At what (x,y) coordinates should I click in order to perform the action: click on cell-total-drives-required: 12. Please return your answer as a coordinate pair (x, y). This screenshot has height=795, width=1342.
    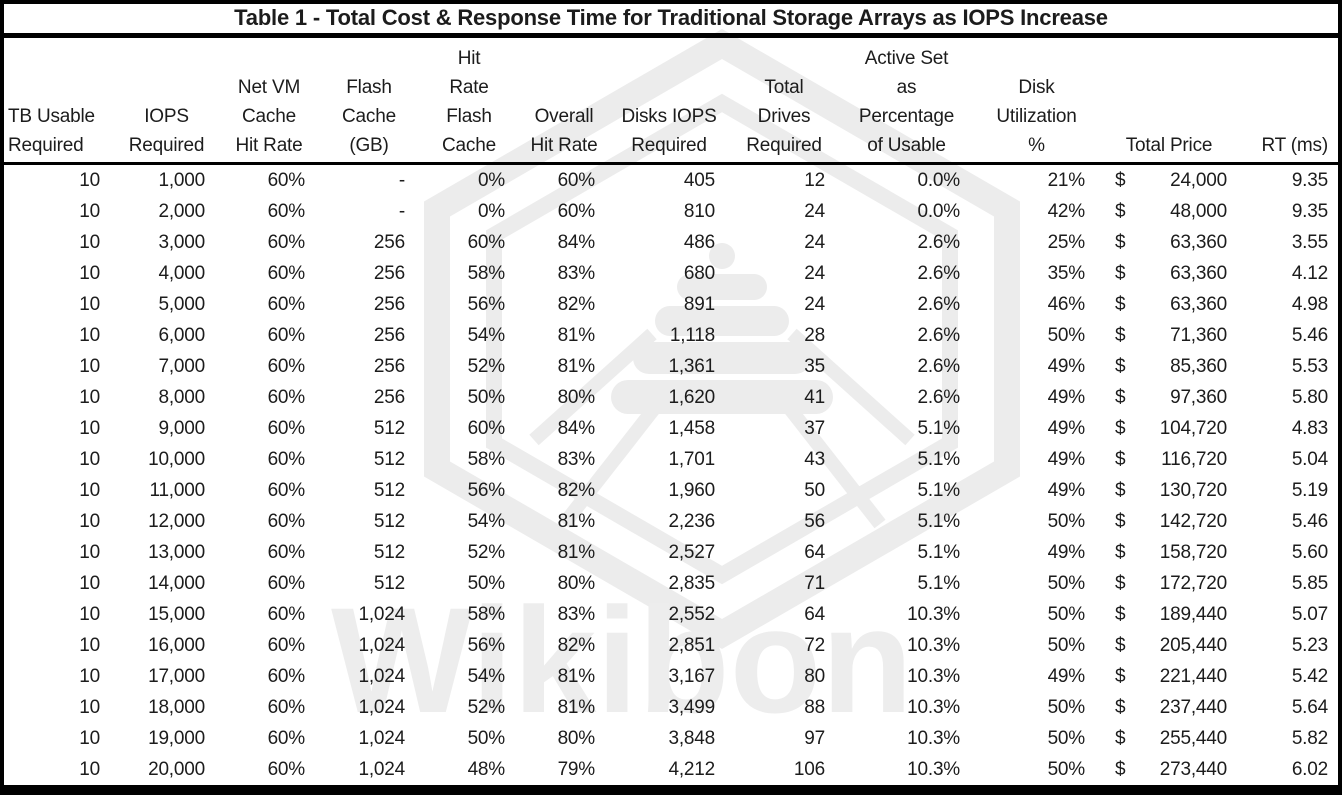
    Looking at the image, I should click on (814, 180).